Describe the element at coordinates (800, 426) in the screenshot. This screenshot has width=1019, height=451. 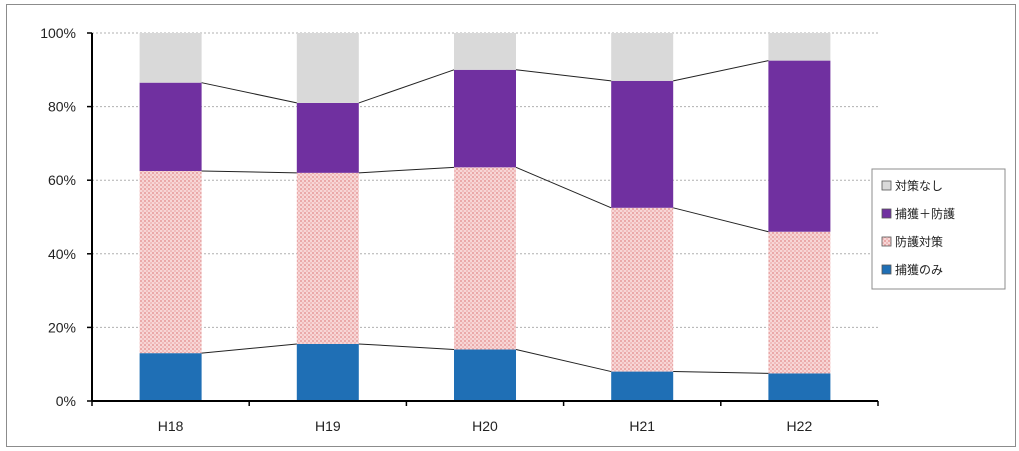
I see `x-tick-label: H22` at that location.